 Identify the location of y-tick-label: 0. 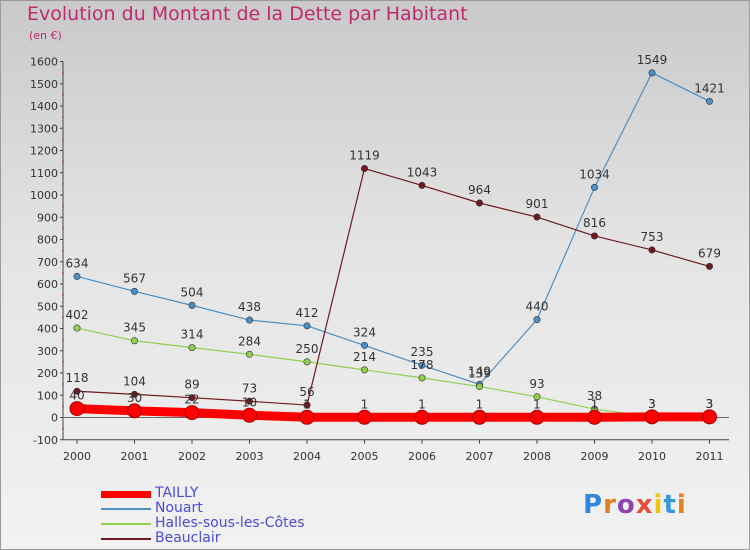
(54, 418).